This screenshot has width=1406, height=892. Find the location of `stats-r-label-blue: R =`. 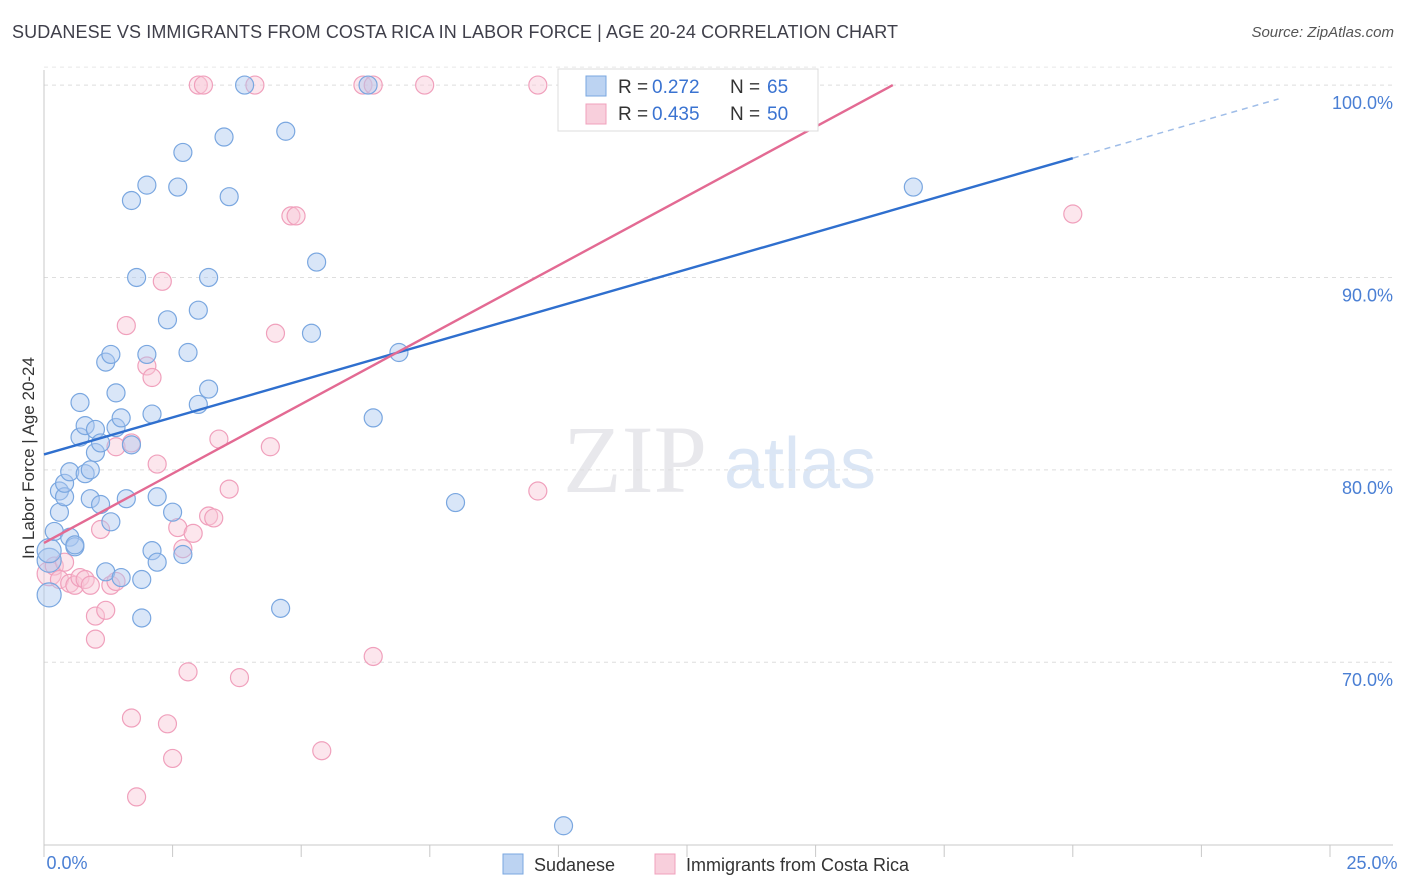

stats-r-label-blue: R = is located at coordinates (633, 87).